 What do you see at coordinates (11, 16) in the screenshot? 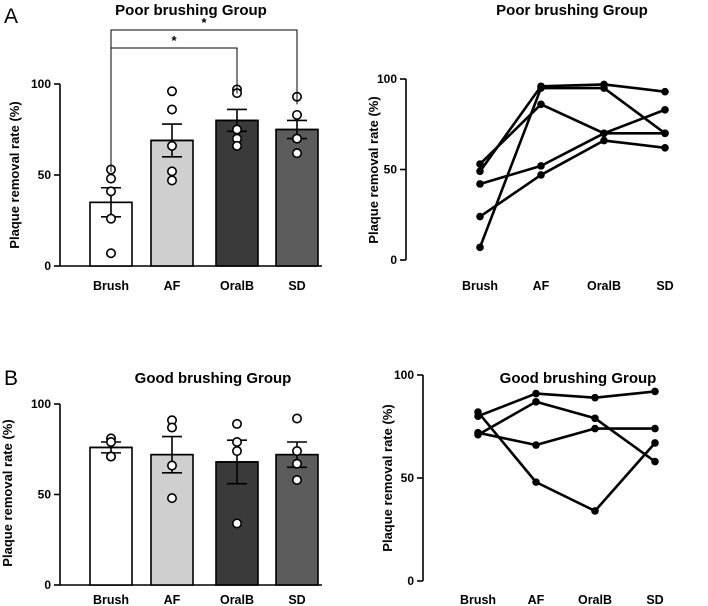
I see `panel-label-a: A` at bounding box center [11, 16].